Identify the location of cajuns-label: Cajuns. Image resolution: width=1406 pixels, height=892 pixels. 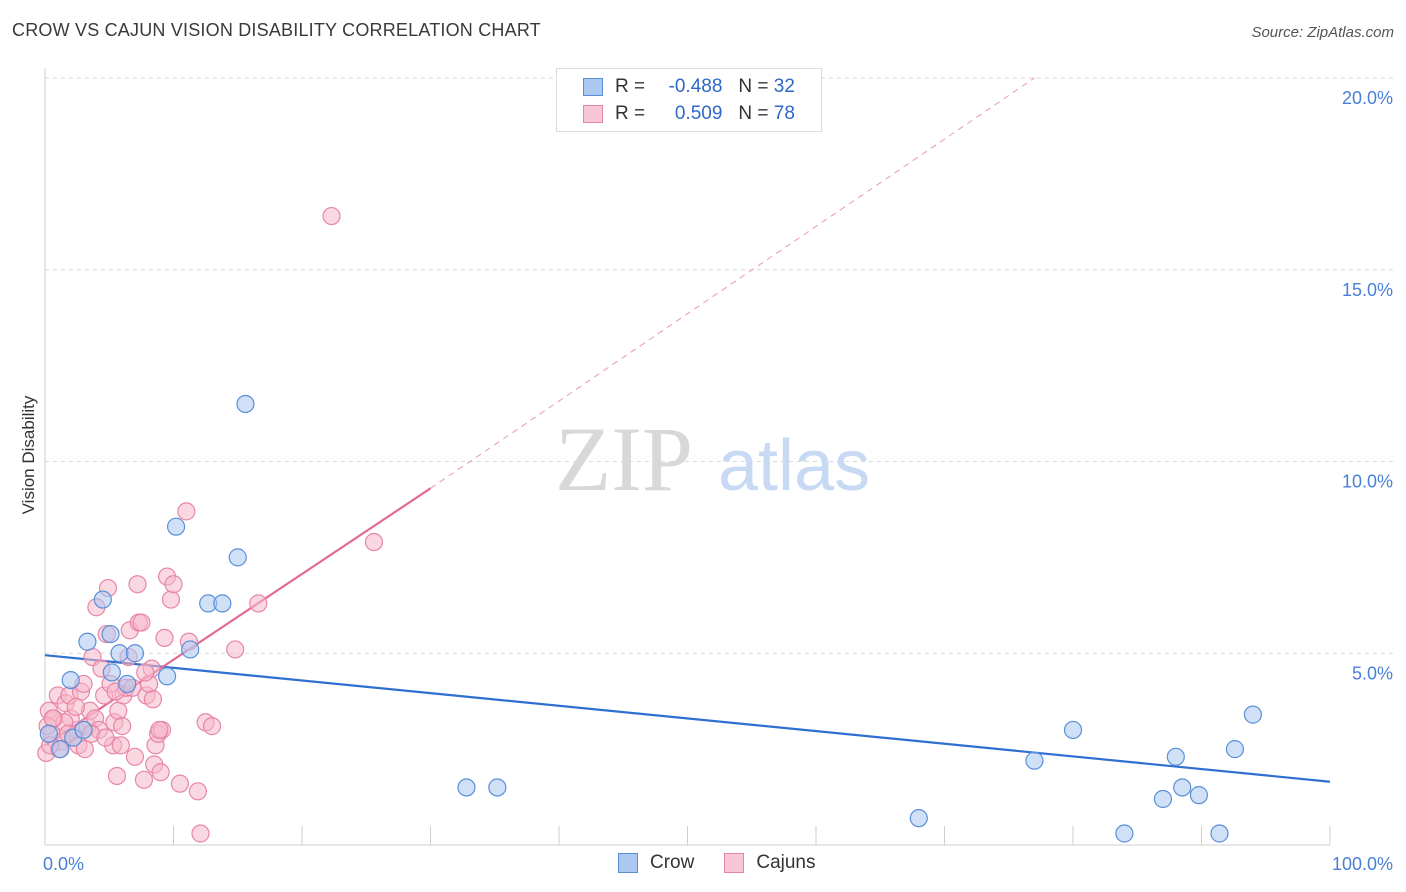
(786, 862).